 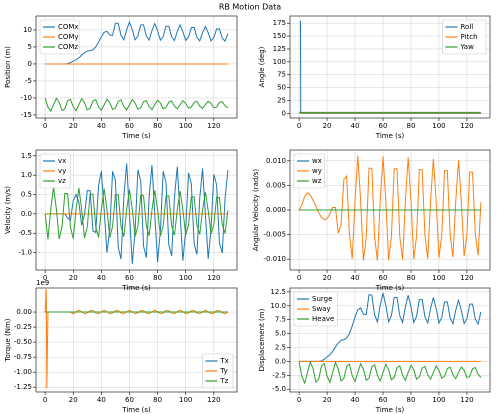 What do you see at coordinates (68, 37) in the screenshot?
I see `legend-label: COMy` at bounding box center [68, 37].